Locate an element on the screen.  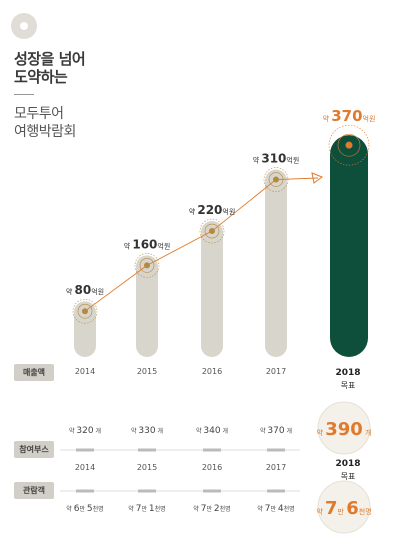
year-label-2014: 2014 is located at coordinates (85, 371).